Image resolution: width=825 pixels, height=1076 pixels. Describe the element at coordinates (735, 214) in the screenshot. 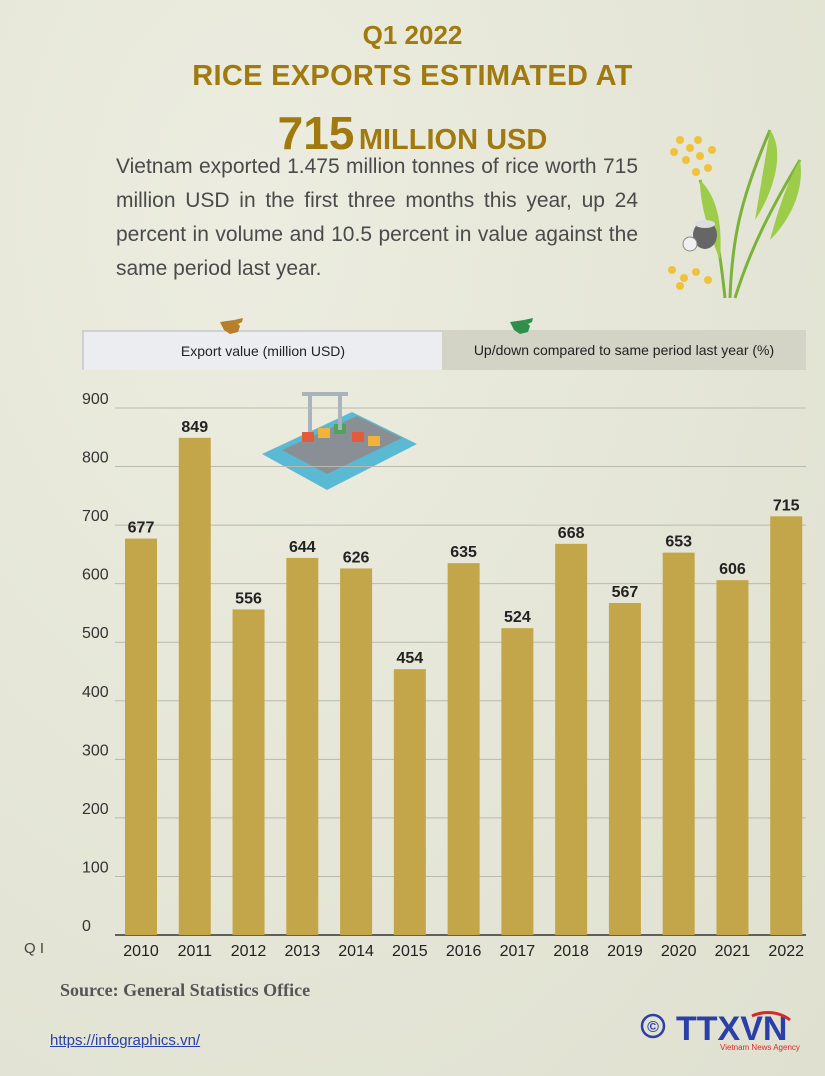

I see `rice-plant-icon` at that location.